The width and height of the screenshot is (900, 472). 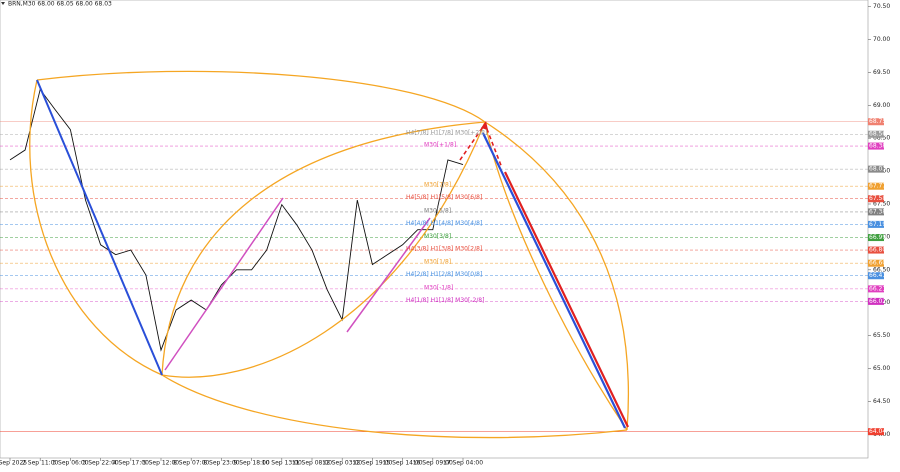 What do you see at coordinates (191, 463) in the screenshot?
I see `x-tick-label: 8 Sep 07:00` at bounding box center [191, 463].